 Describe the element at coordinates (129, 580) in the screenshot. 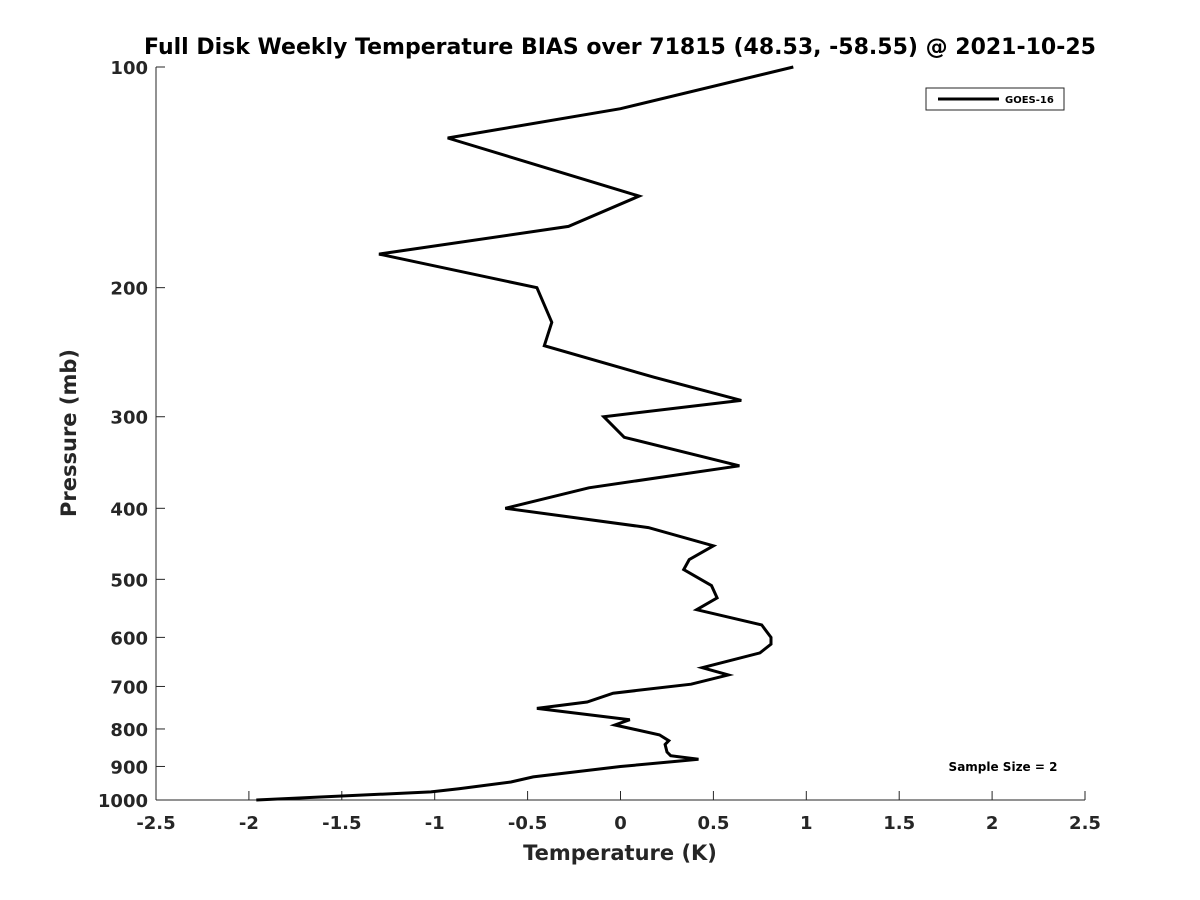

I see `y-tick-label: 500` at that location.